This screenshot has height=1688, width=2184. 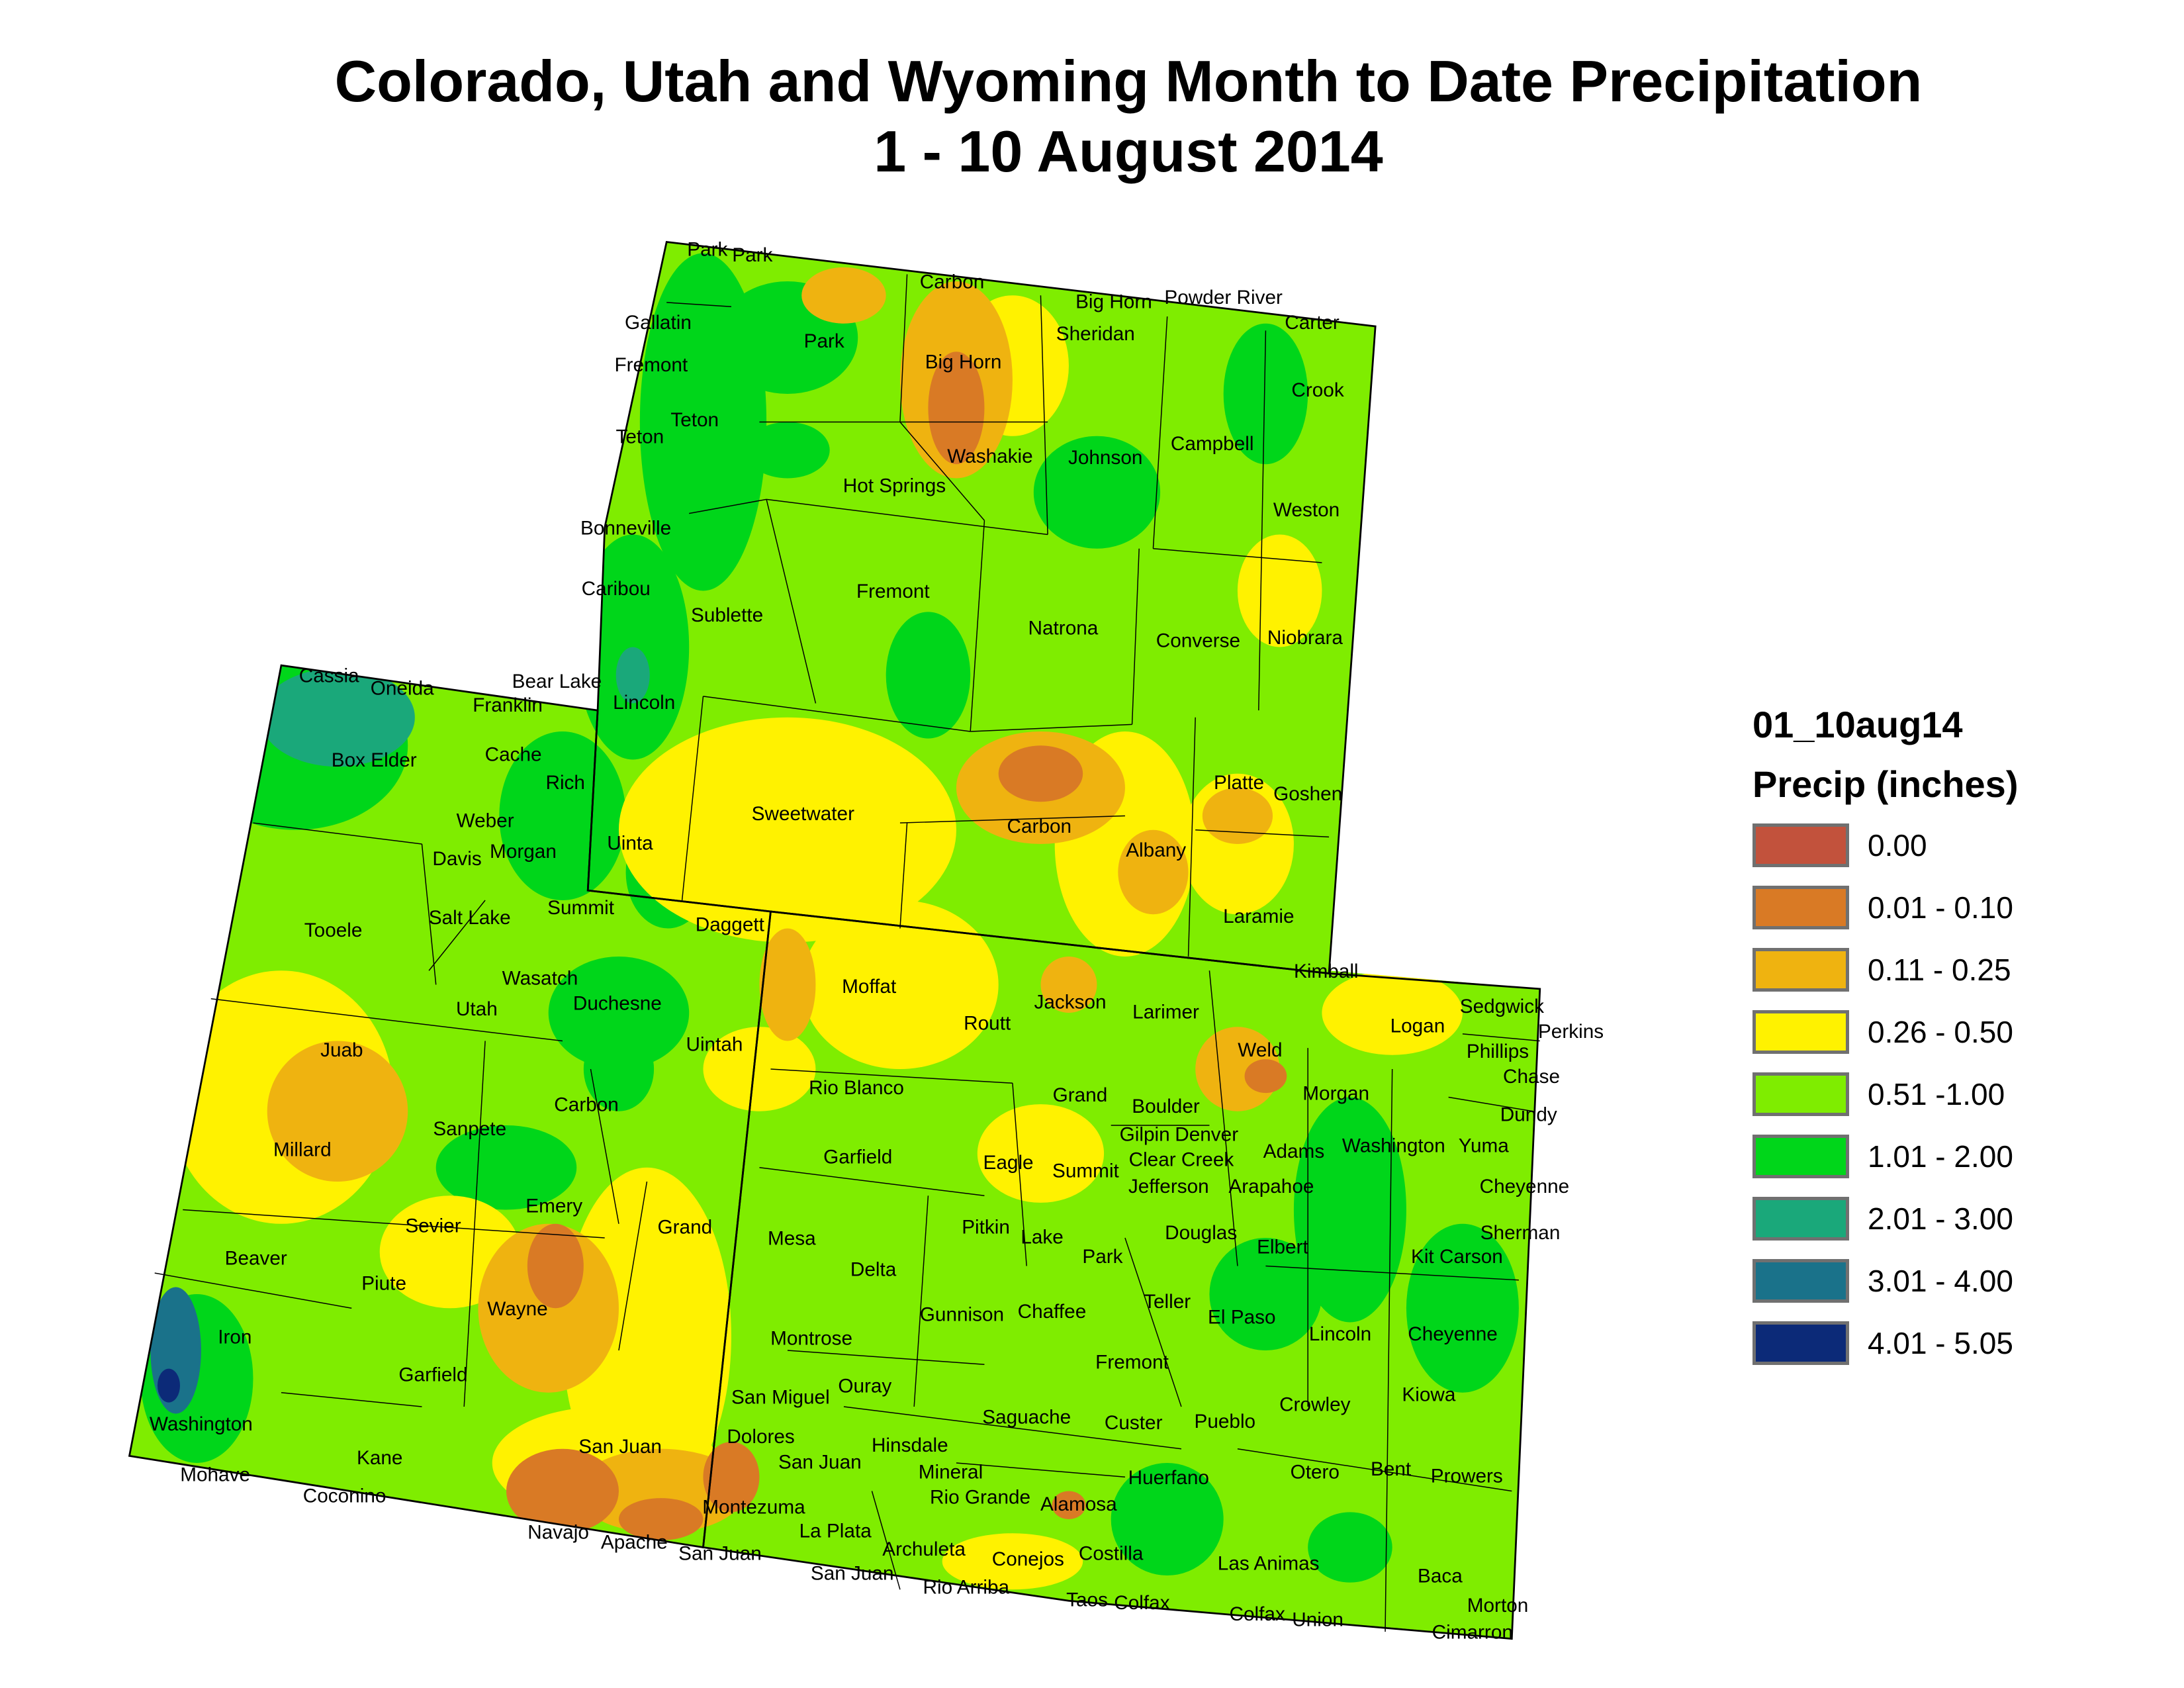 What do you see at coordinates (714, 1044) in the screenshot?
I see `county-label: Uintah` at bounding box center [714, 1044].